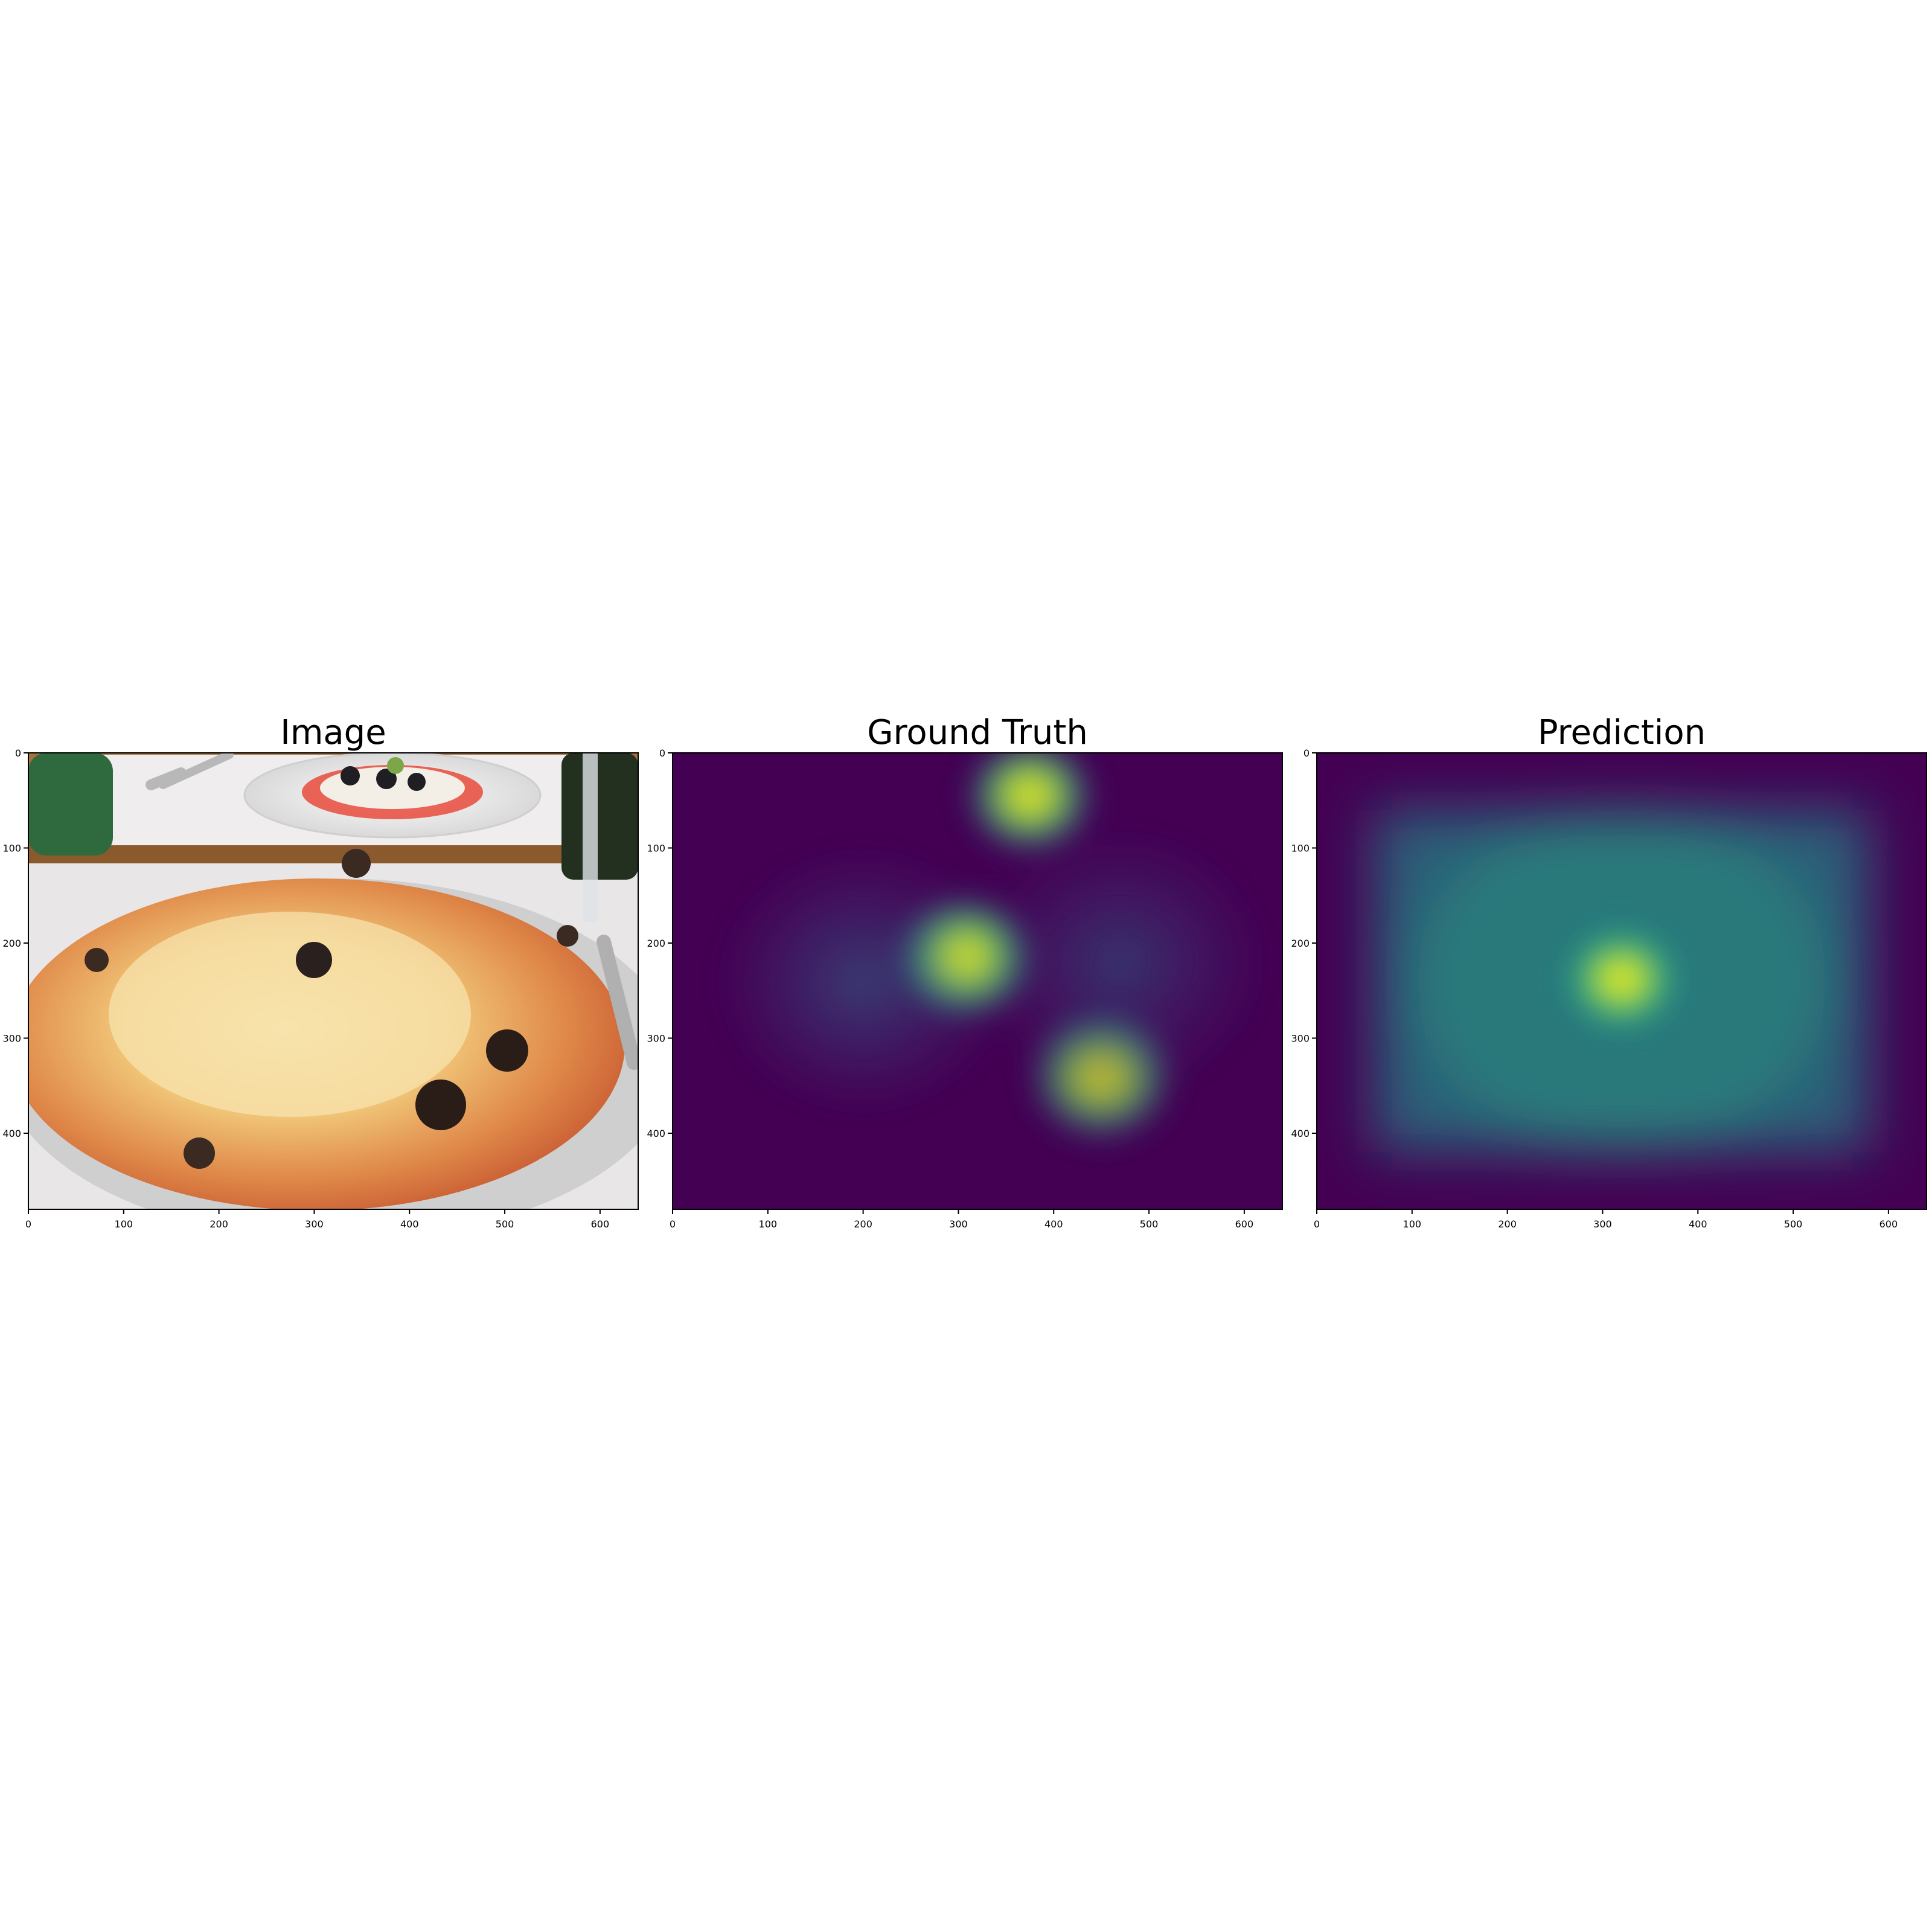  I want to click on panel-title-ground-truth: Ground Truth, so click(977, 733).